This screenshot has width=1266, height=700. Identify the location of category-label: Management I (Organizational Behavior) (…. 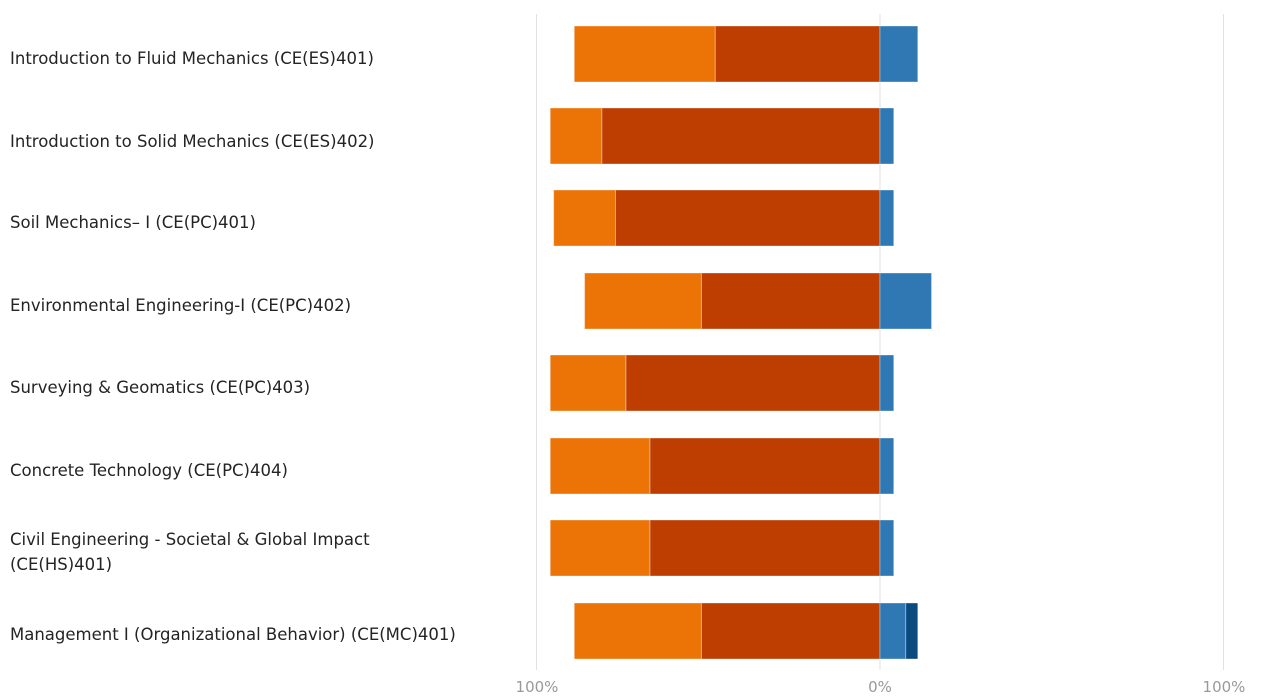
(233, 634).